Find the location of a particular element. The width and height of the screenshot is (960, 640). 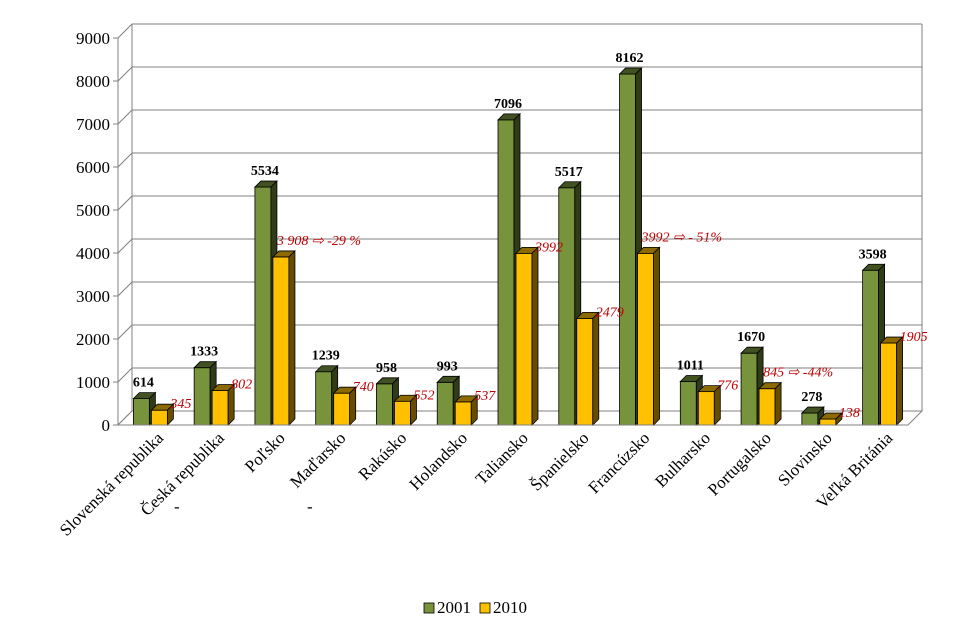

legend-swatch-2001 is located at coordinates (429, 608).